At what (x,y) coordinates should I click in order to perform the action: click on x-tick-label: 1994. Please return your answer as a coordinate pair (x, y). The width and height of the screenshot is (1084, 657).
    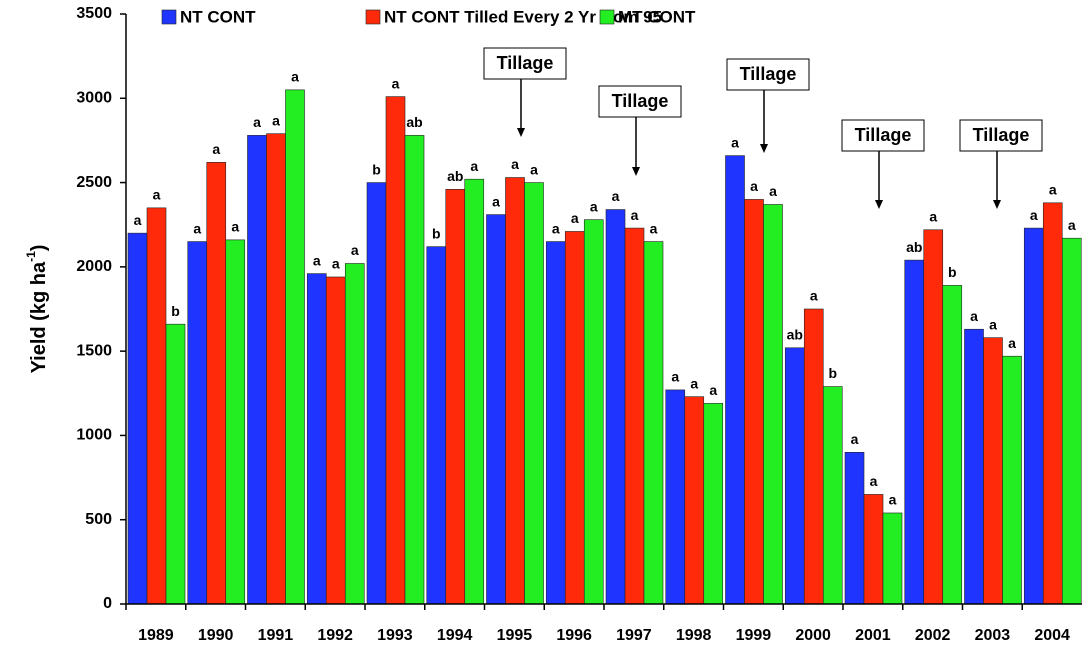
    Looking at the image, I should click on (455, 635).